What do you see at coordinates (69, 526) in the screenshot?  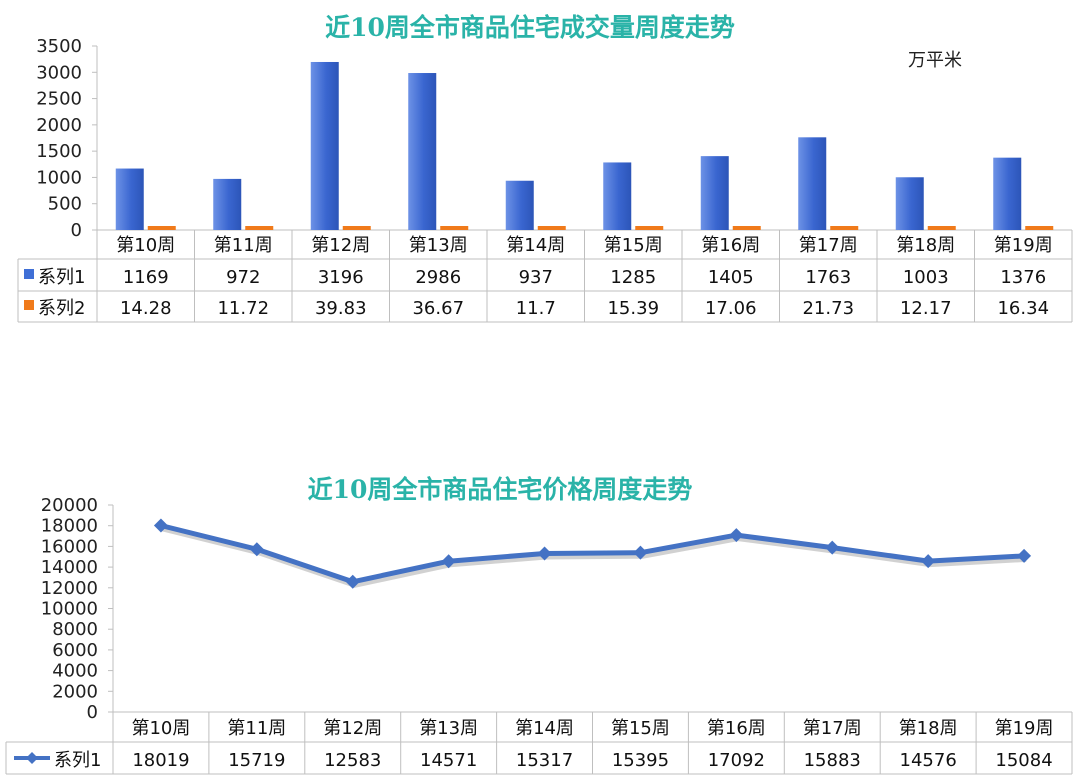 I see `y-tick-label: 18000` at bounding box center [69, 526].